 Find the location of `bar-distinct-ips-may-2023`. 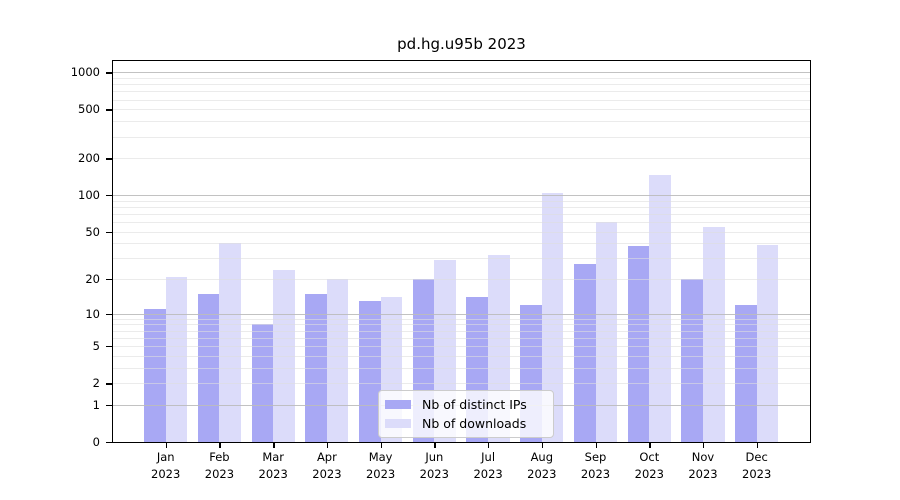

bar-distinct-ips-may-2023 is located at coordinates (370, 371).